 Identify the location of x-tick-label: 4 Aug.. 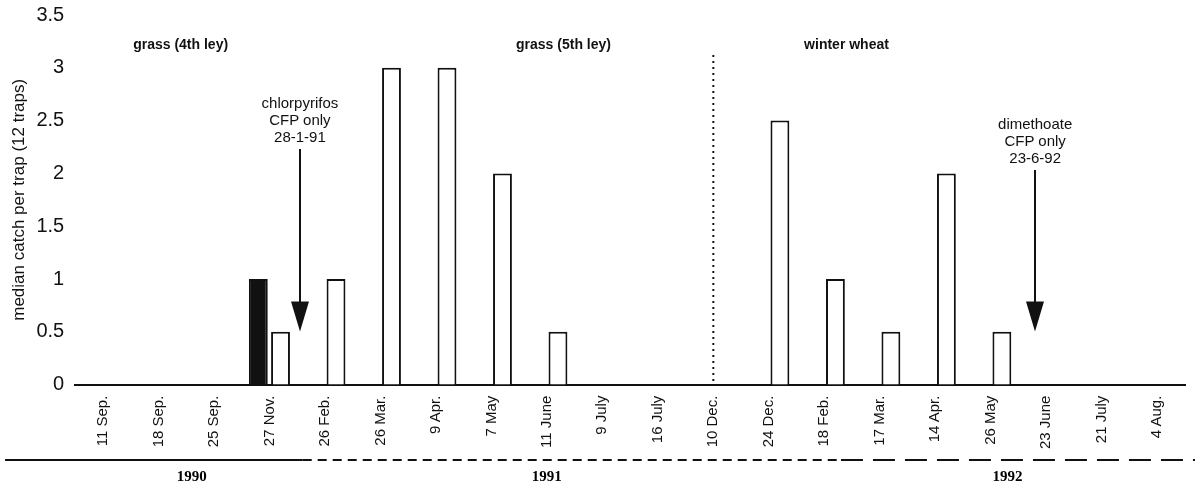
(1156, 417).